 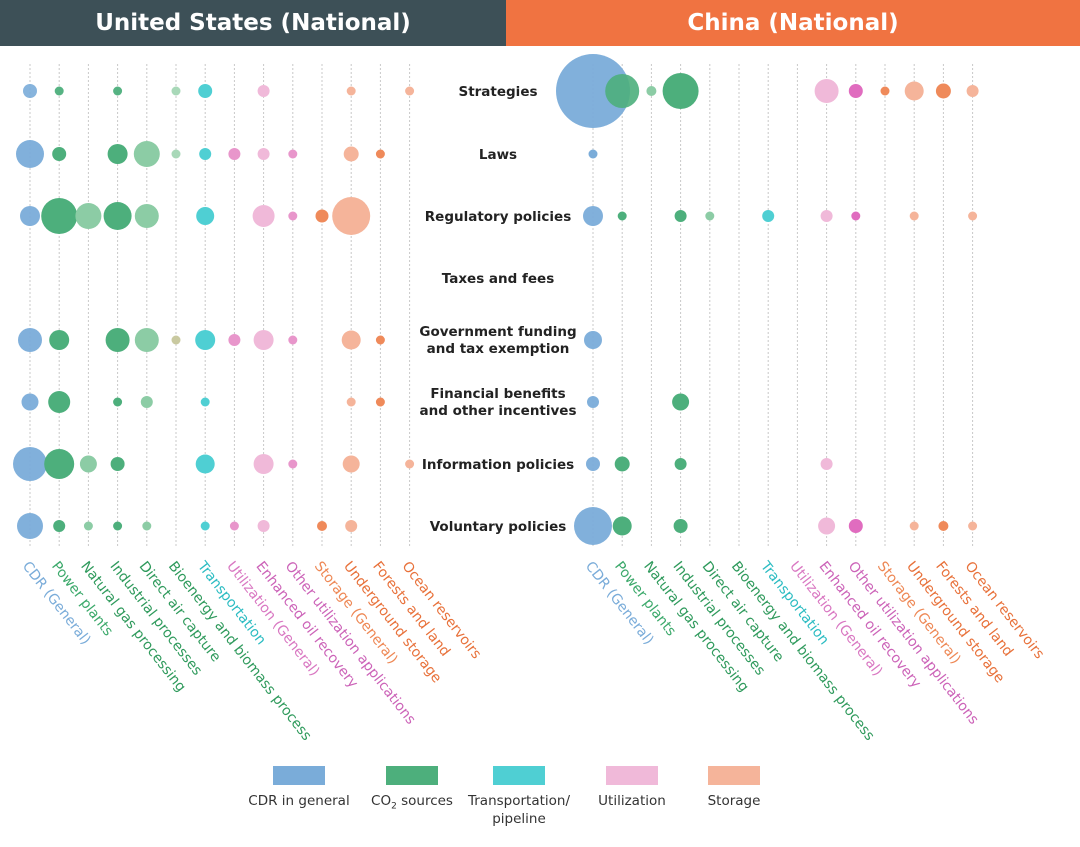 I want to click on legend-item-co2: CO2 sources, so click(x=412, y=791).